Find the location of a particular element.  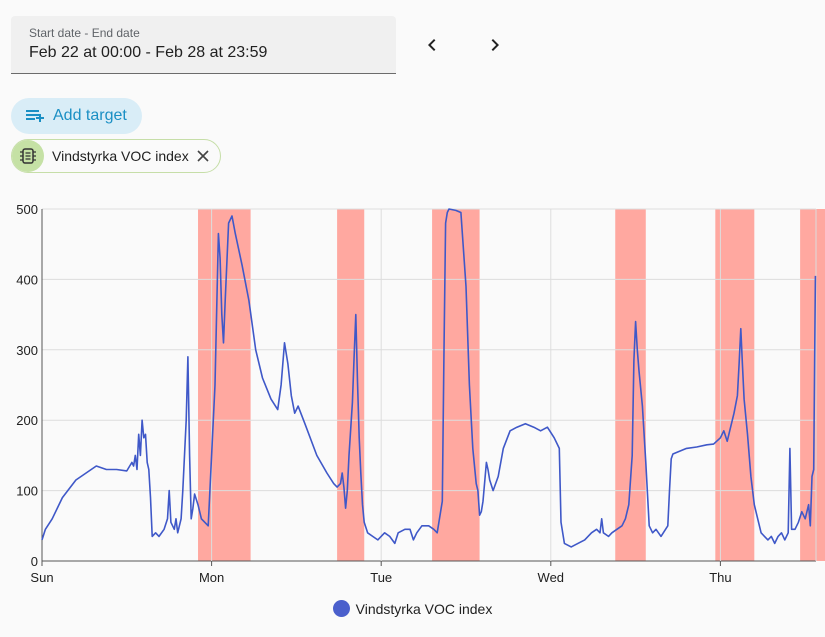

chevron-right-icon is located at coordinates (495, 45).